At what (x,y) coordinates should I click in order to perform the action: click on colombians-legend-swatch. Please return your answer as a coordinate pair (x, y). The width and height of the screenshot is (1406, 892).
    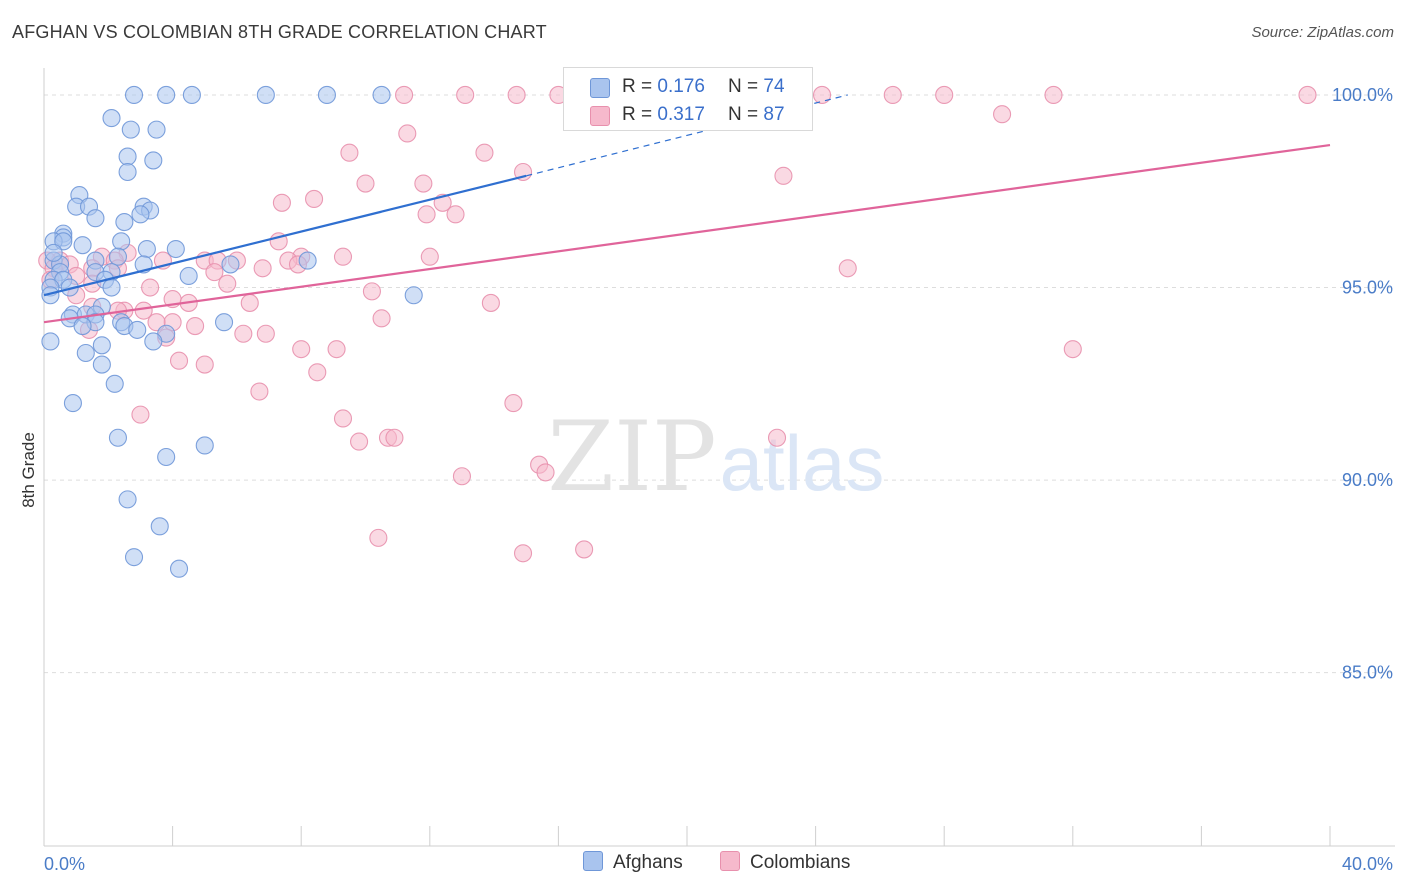
    Looking at the image, I should click on (730, 861).